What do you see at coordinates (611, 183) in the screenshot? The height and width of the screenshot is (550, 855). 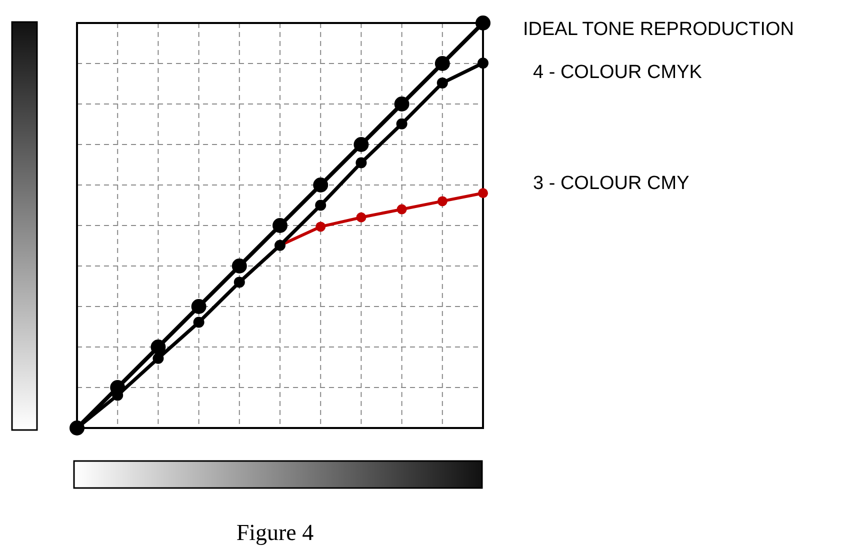 I see `text: 3 - COLOUR CMY` at bounding box center [611, 183].